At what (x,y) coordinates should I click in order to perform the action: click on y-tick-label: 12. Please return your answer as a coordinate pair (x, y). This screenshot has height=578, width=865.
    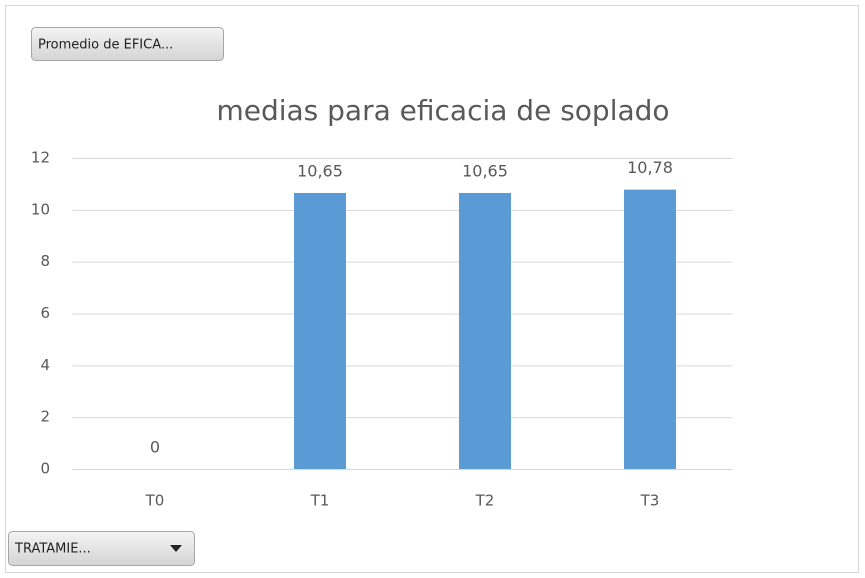
    Looking at the image, I should click on (40, 158).